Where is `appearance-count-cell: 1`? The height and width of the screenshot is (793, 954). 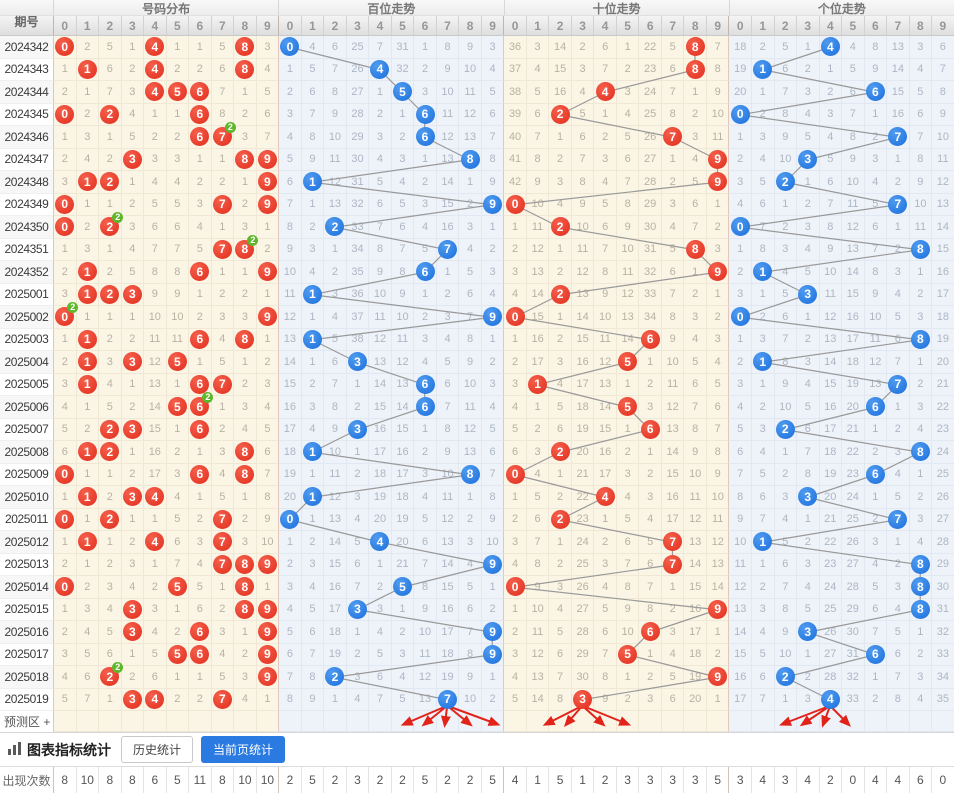
appearance-count-cell: 1 is located at coordinates (582, 780).